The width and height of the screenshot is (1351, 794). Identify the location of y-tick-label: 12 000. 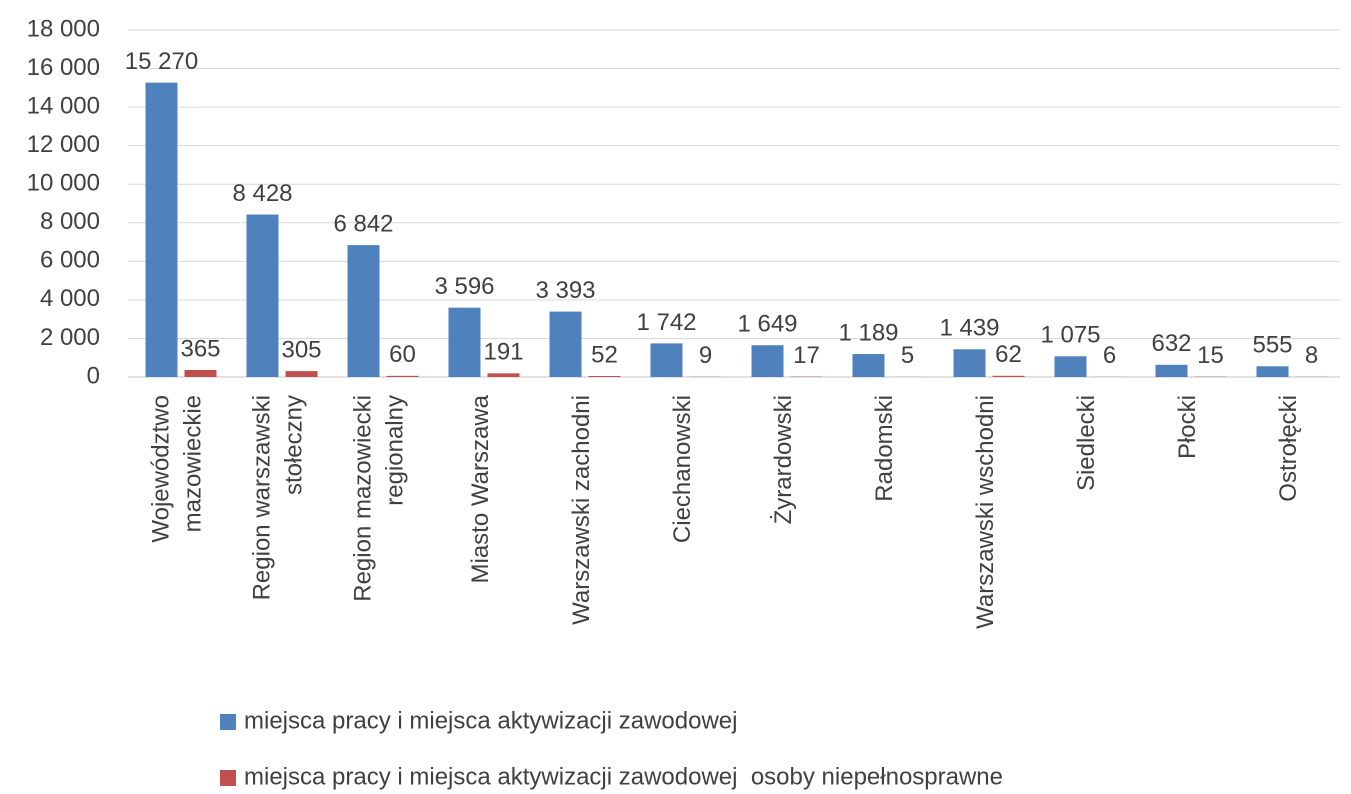
(63, 144).